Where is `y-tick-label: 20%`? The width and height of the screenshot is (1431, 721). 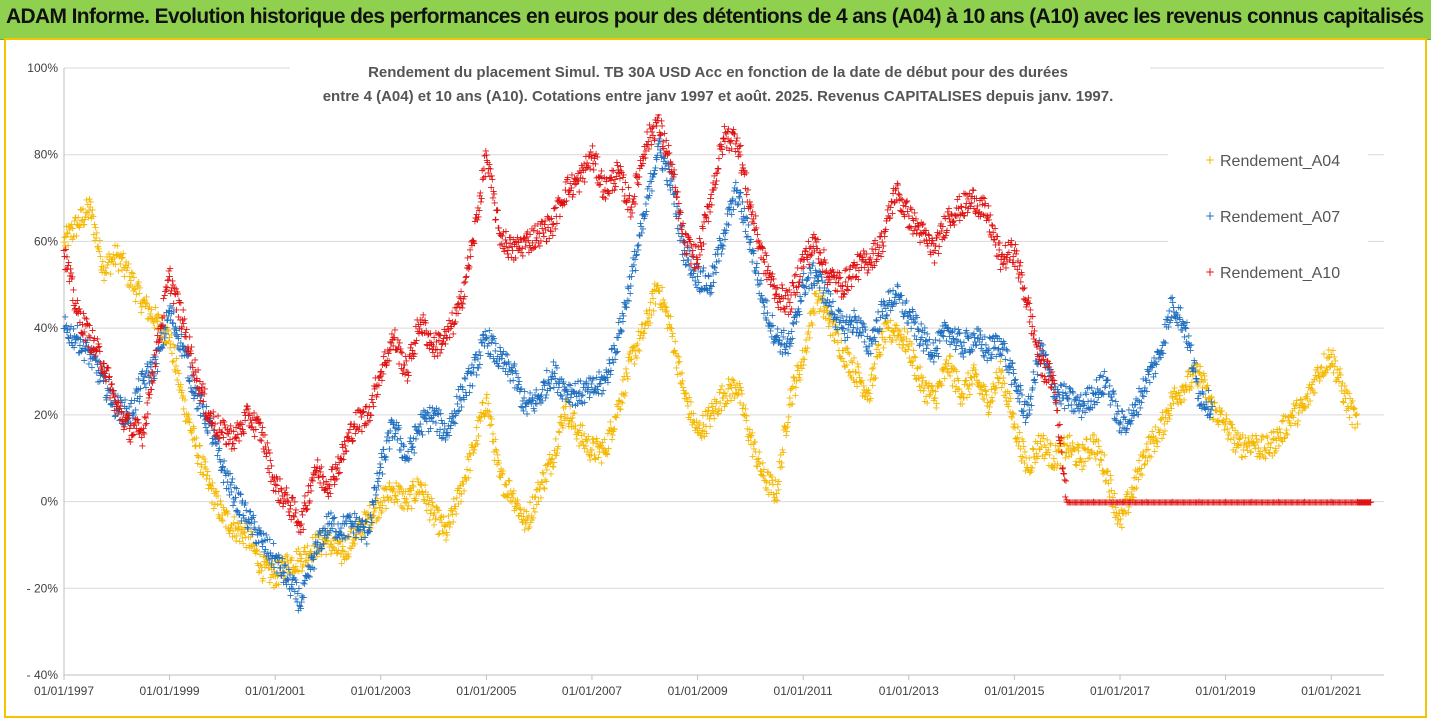
y-tick-label: 20% is located at coordinates (46, 415).